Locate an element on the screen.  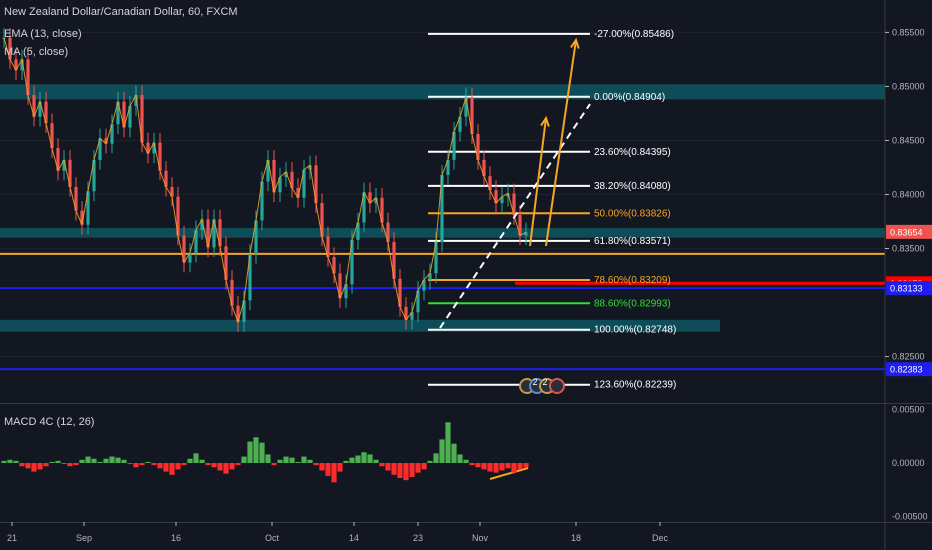
price-label-text: 0.82383 is located at coordinates (906, 370).